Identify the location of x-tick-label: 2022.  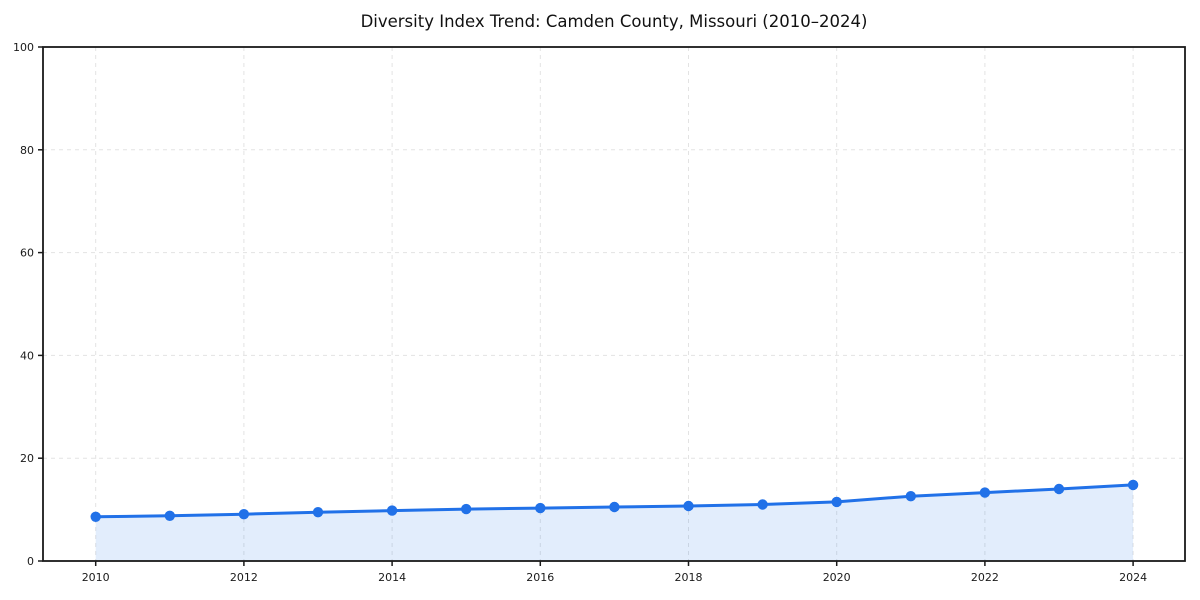
(985, 577).